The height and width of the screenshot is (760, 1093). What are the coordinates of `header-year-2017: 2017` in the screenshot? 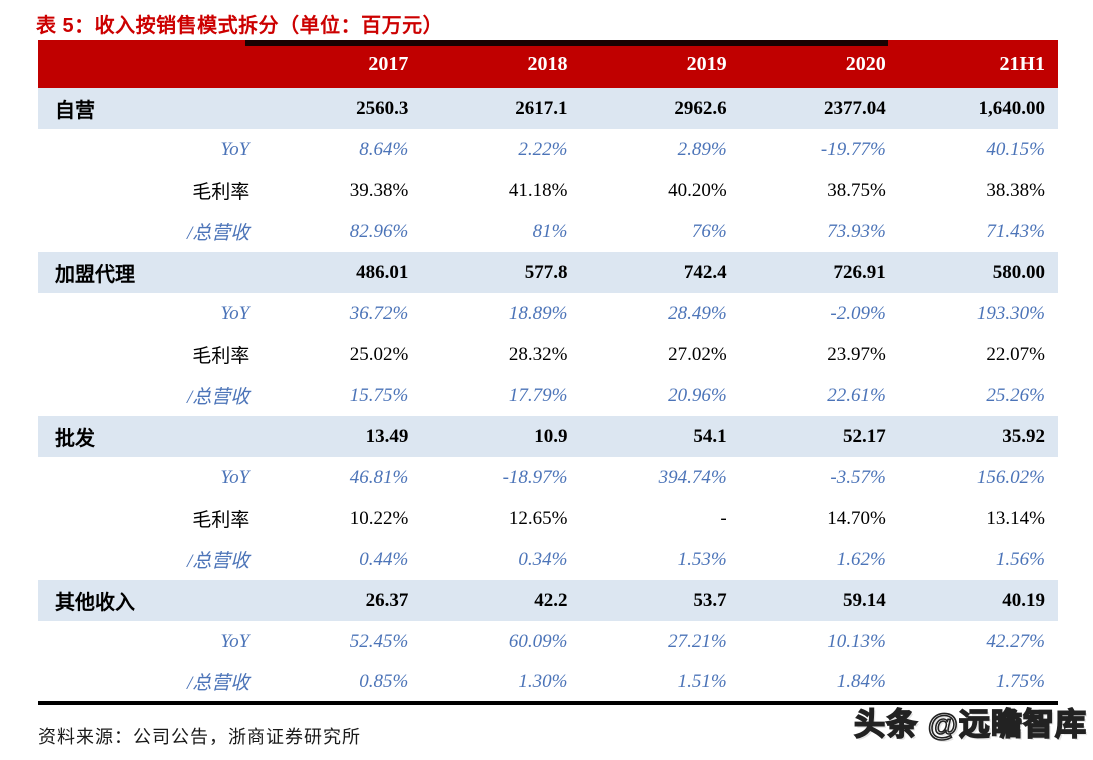 It's located at (388, 63).